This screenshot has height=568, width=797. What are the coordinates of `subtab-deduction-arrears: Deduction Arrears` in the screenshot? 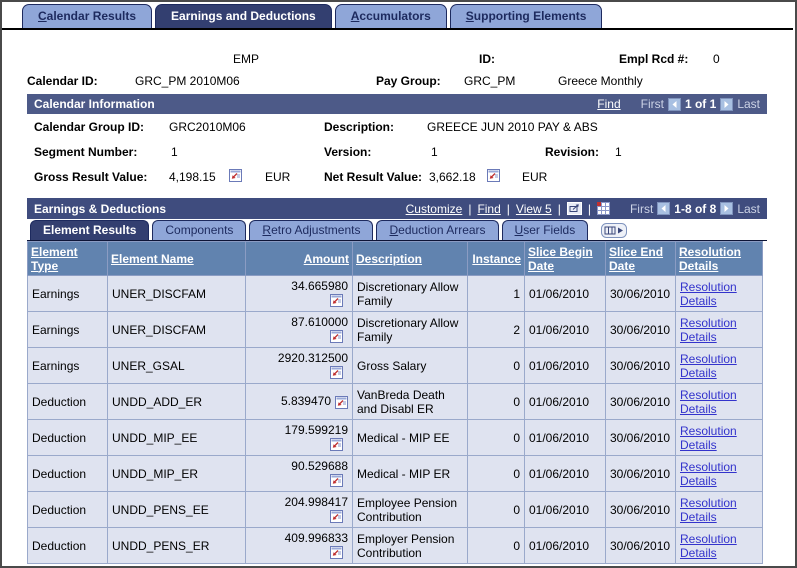 It's located at (437, 230).